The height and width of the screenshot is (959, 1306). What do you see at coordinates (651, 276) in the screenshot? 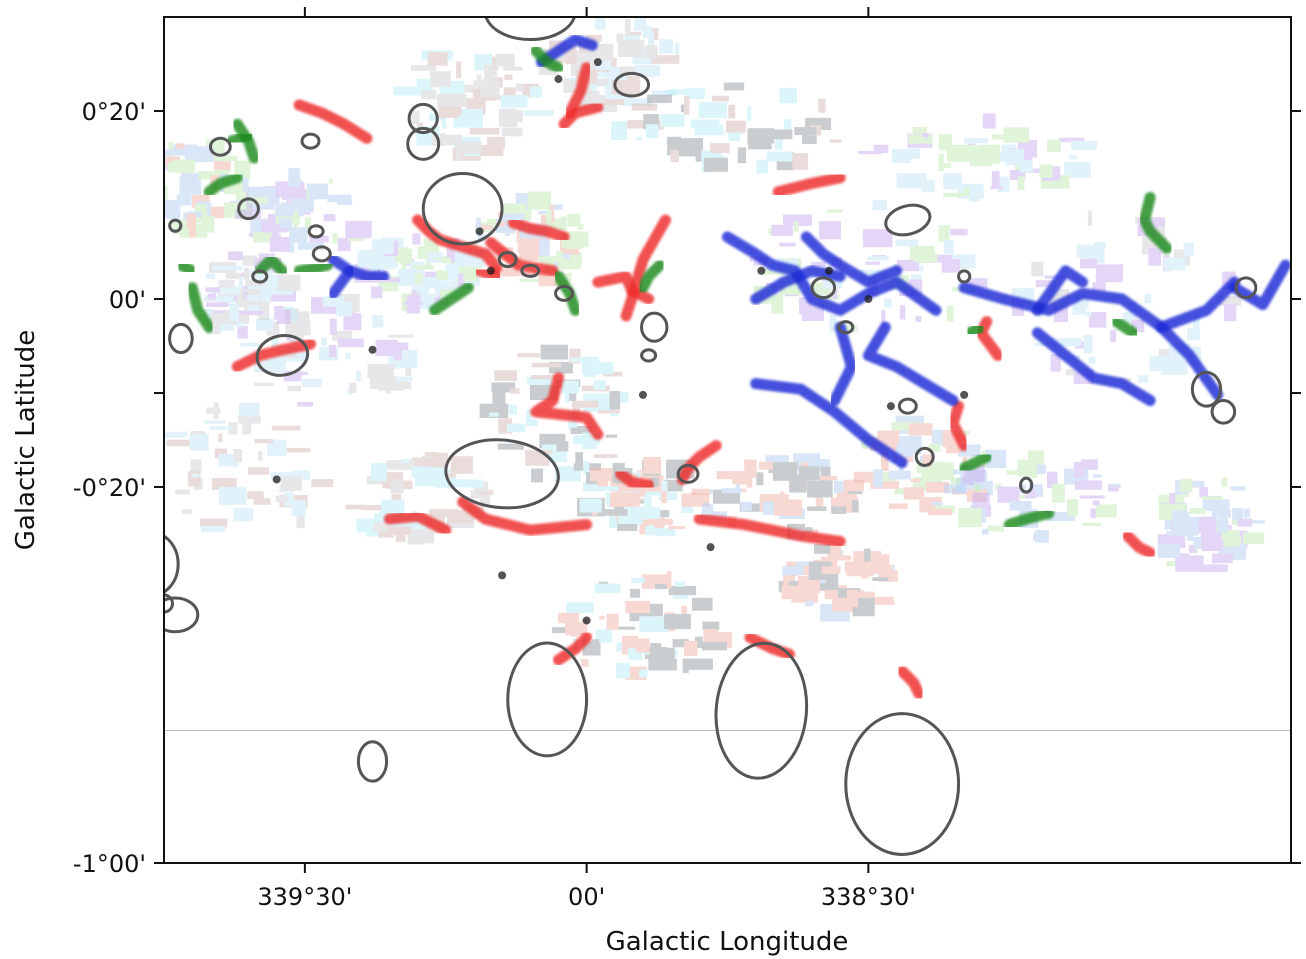
I see `green-filament` at bounding box center [651, 276].